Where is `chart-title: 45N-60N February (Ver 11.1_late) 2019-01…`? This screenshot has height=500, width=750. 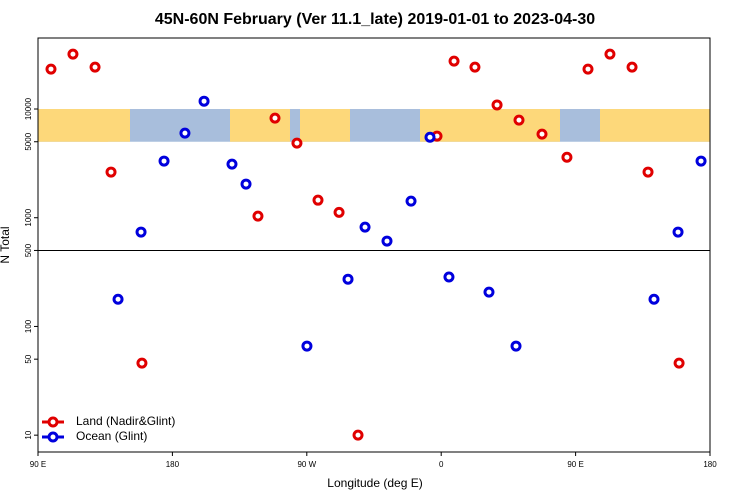 chart-title: 45N-60N February (Ver 11.1_late) 2019-01… is located at coordinates (375, 19).